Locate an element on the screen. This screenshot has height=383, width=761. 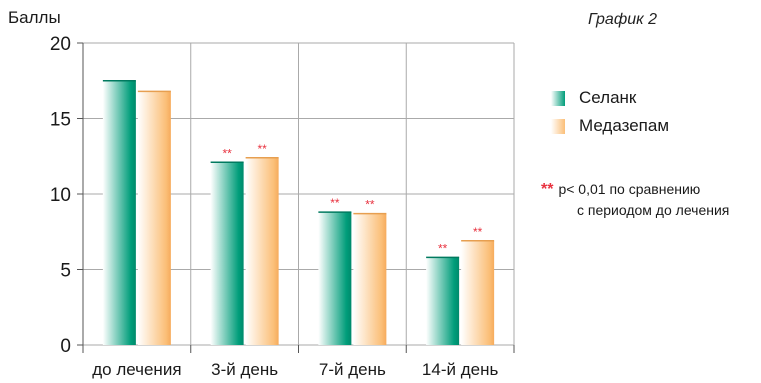
x-tick-label: до лечения is located at coordinates (136, 369).